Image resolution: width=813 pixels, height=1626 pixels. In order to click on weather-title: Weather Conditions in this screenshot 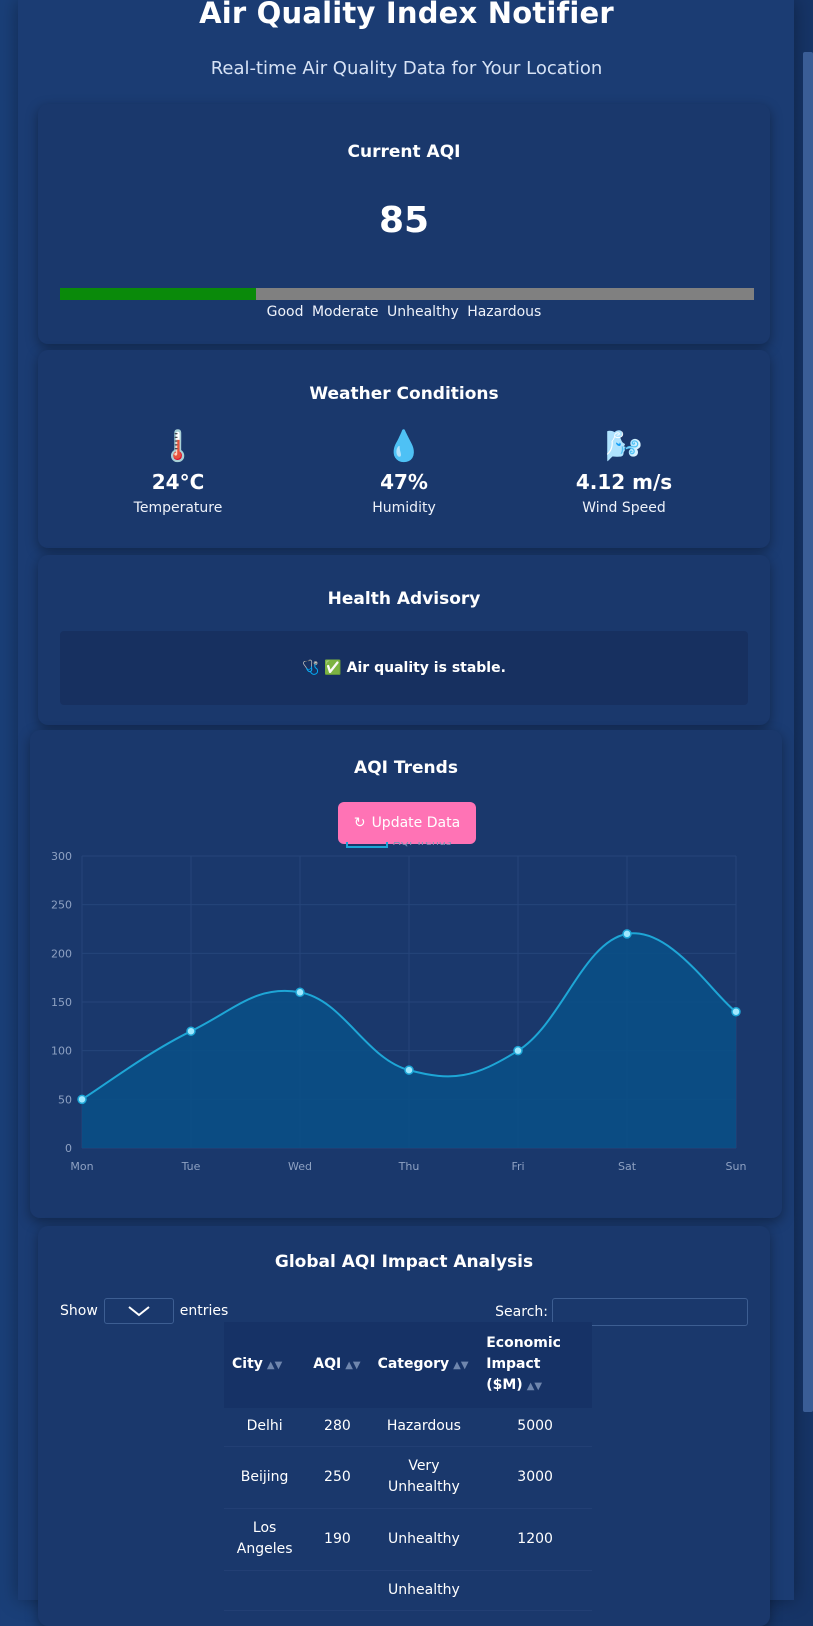, I will do `click(404, 394)`.